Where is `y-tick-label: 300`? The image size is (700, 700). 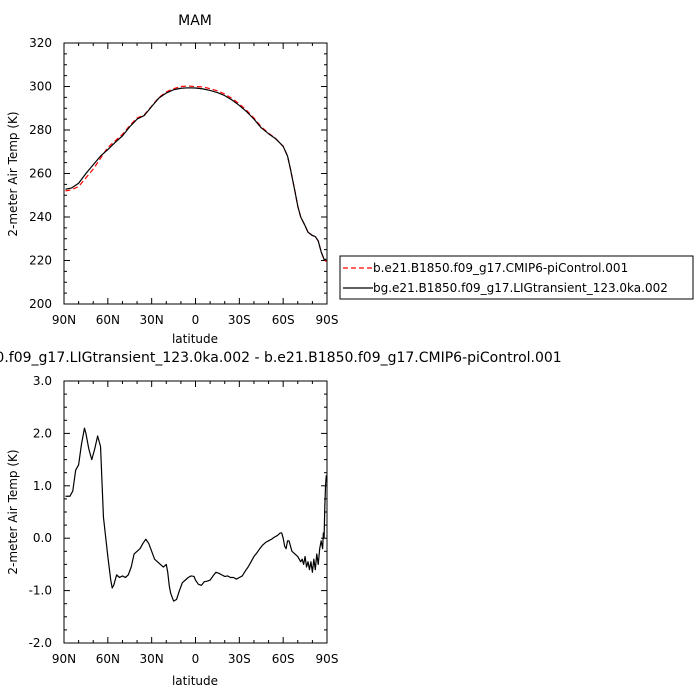
y-tick-label: 300 is located at coordinates (40, 87).